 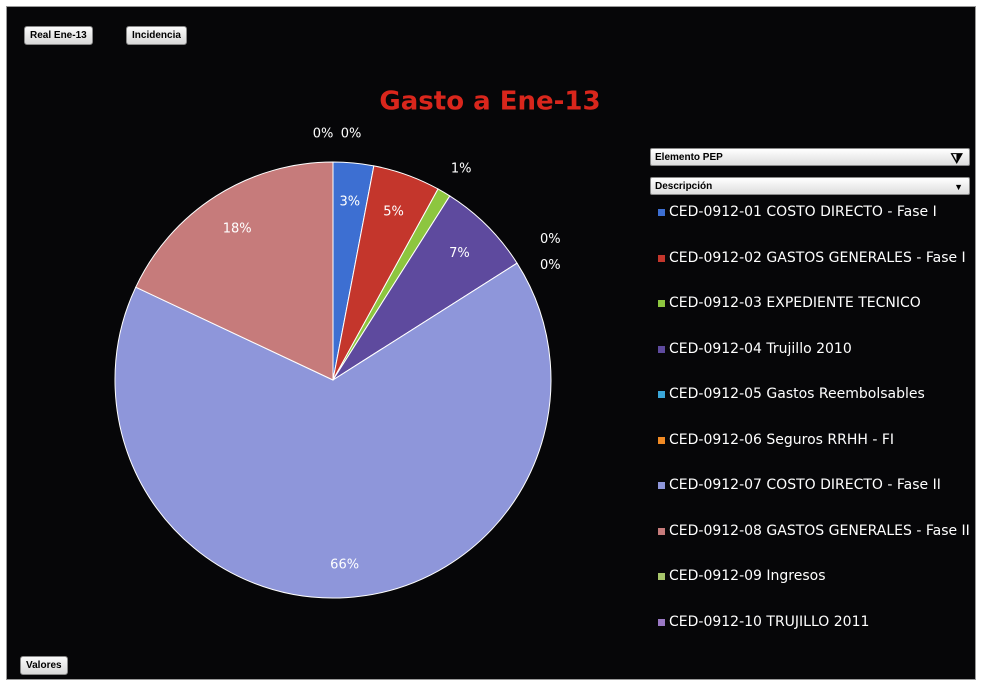 What do you see at coordinates (817, 544) in the screenshot?
I see `legend-entry: CED-0912-08 GASTOS GENERALES - Fase II` at bounding box center [817, 544].